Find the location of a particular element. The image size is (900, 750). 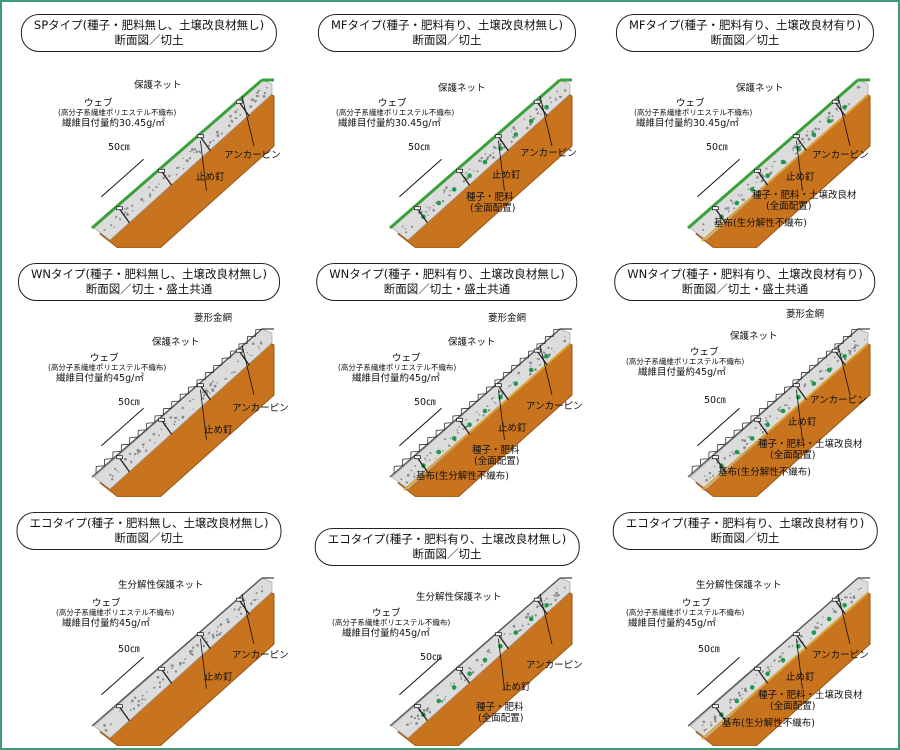

wire-mesh-label: 菱形金網 is located at coordinates (805, 314).